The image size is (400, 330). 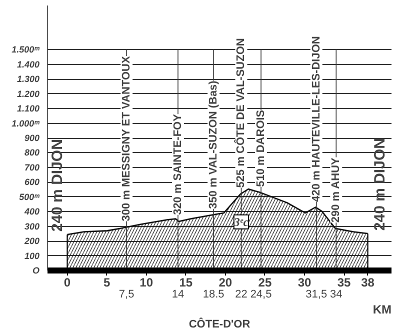 I want to click on x-tick-label: 25, so click(x=265, y=283).